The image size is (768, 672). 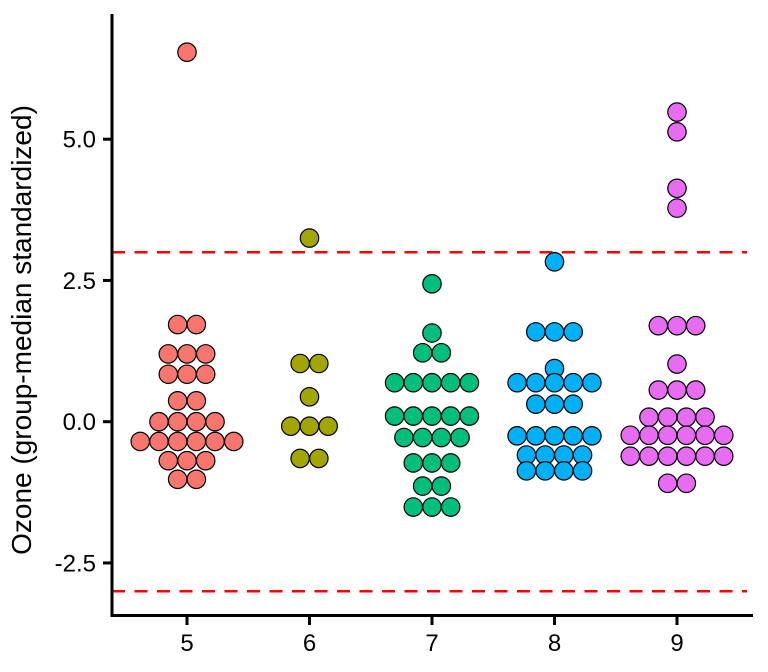 I want to click on y-tick-label: 0.0, so click(x=79, y=422).